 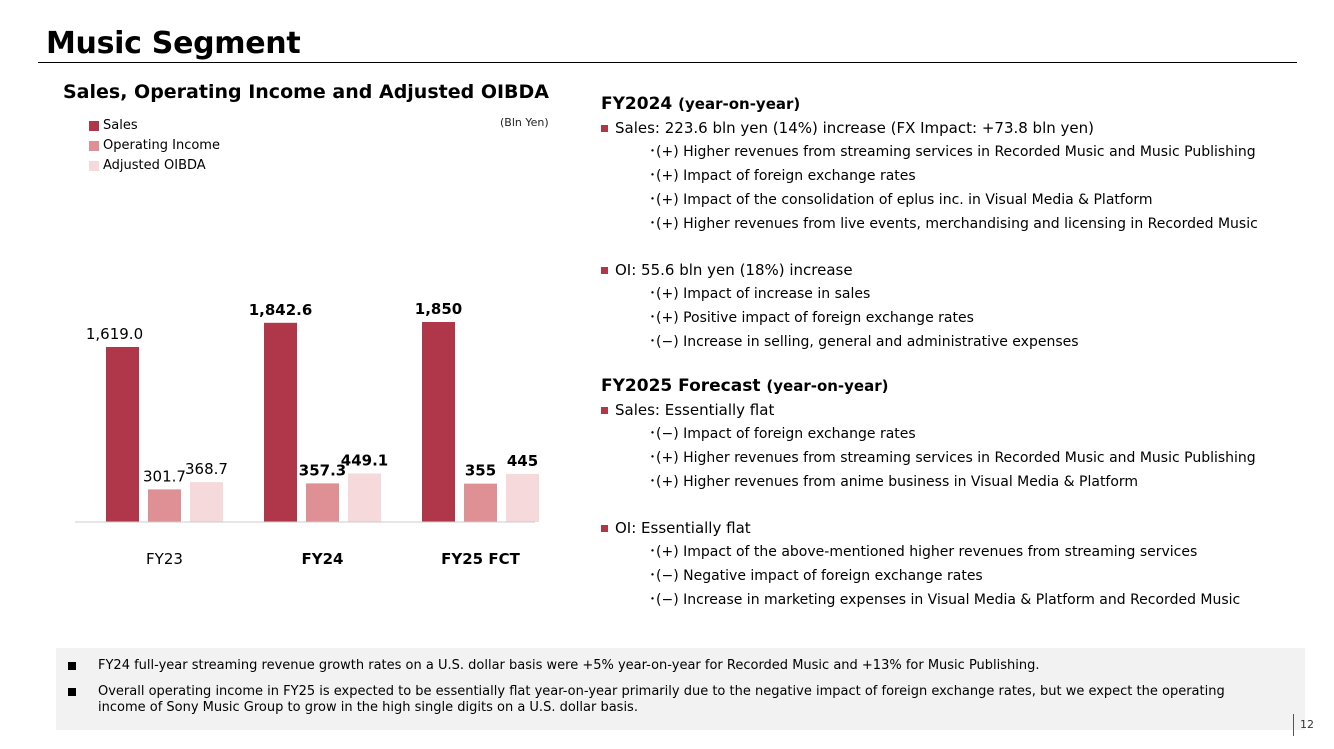 What do you see at coordinates (322, 470) in the screenshot?
I see `data-label-operating-income: 357.3` at bounding box center [322, 470].